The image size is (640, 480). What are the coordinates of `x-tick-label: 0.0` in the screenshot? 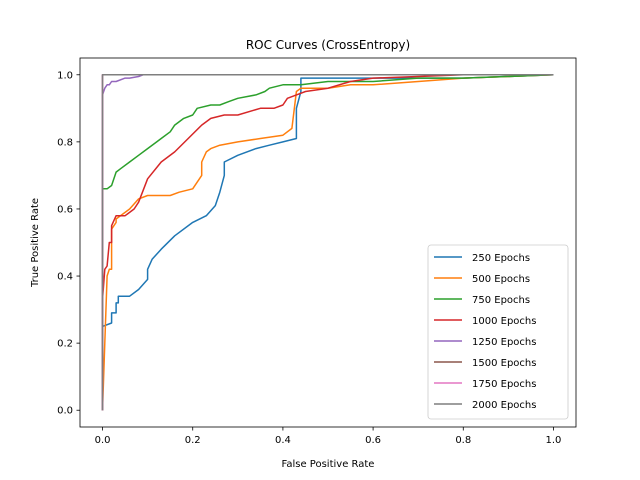 It's located at (103, 440).